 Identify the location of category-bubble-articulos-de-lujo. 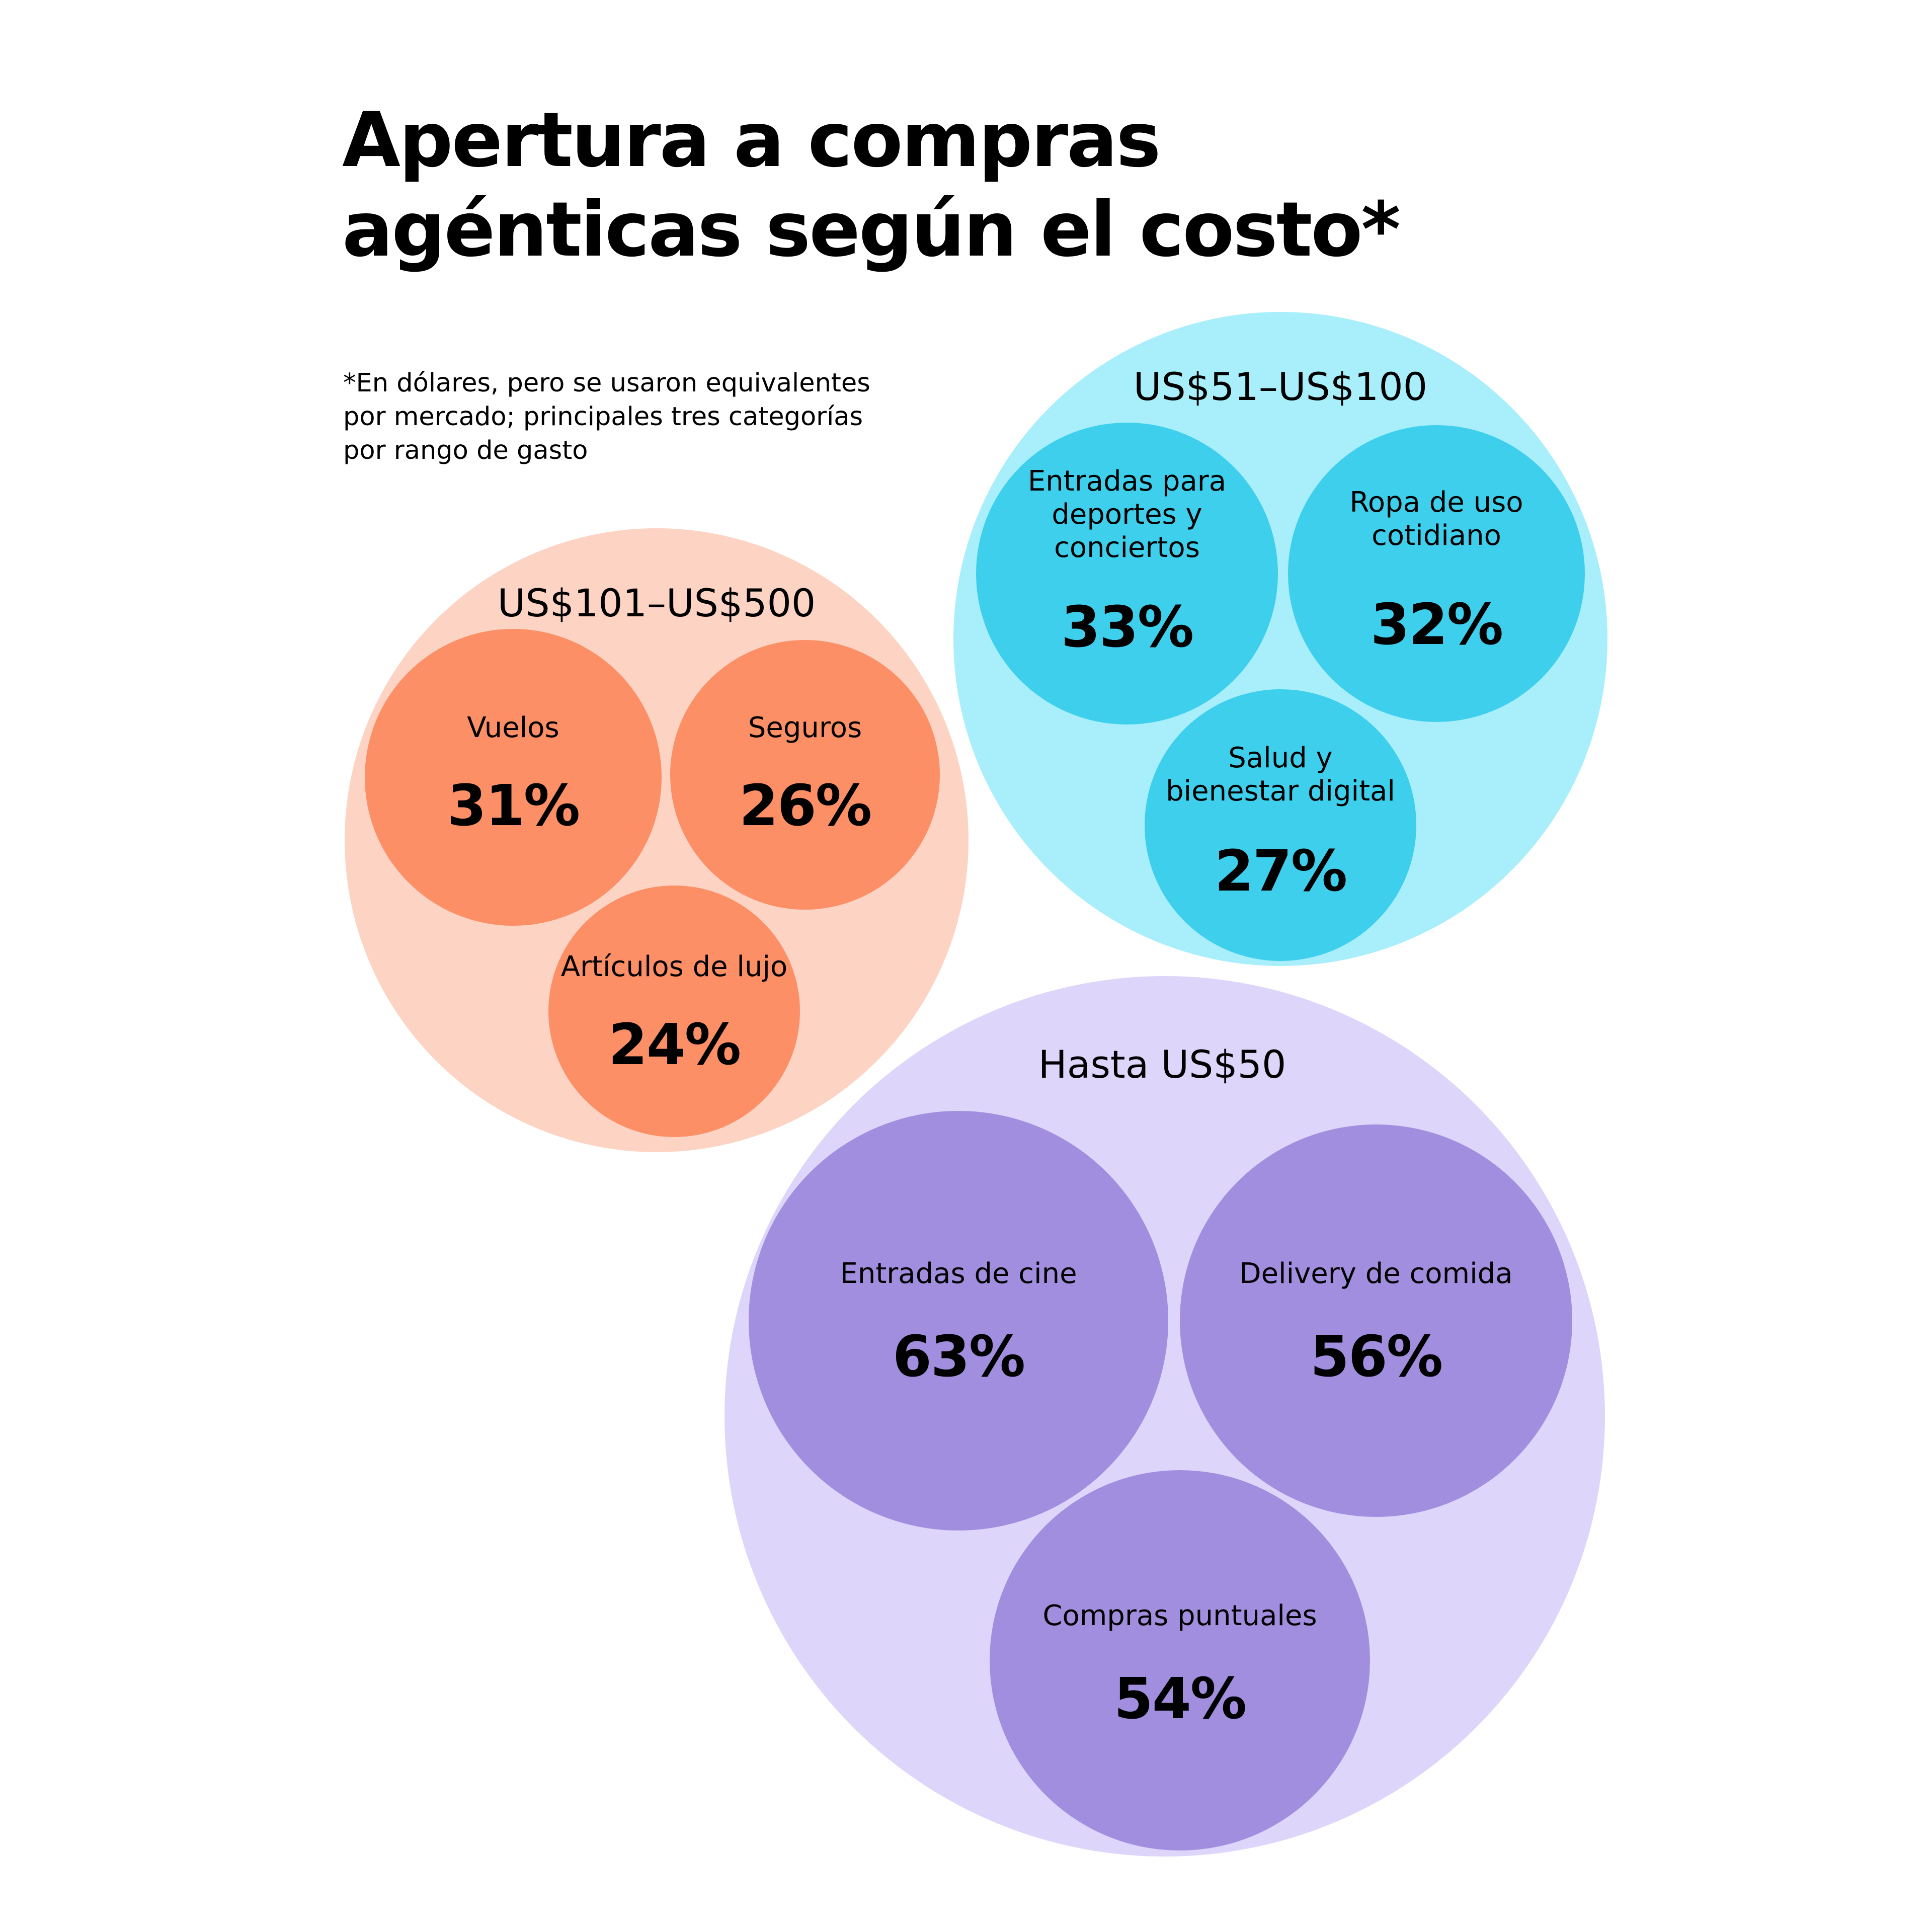
(674, 1012).